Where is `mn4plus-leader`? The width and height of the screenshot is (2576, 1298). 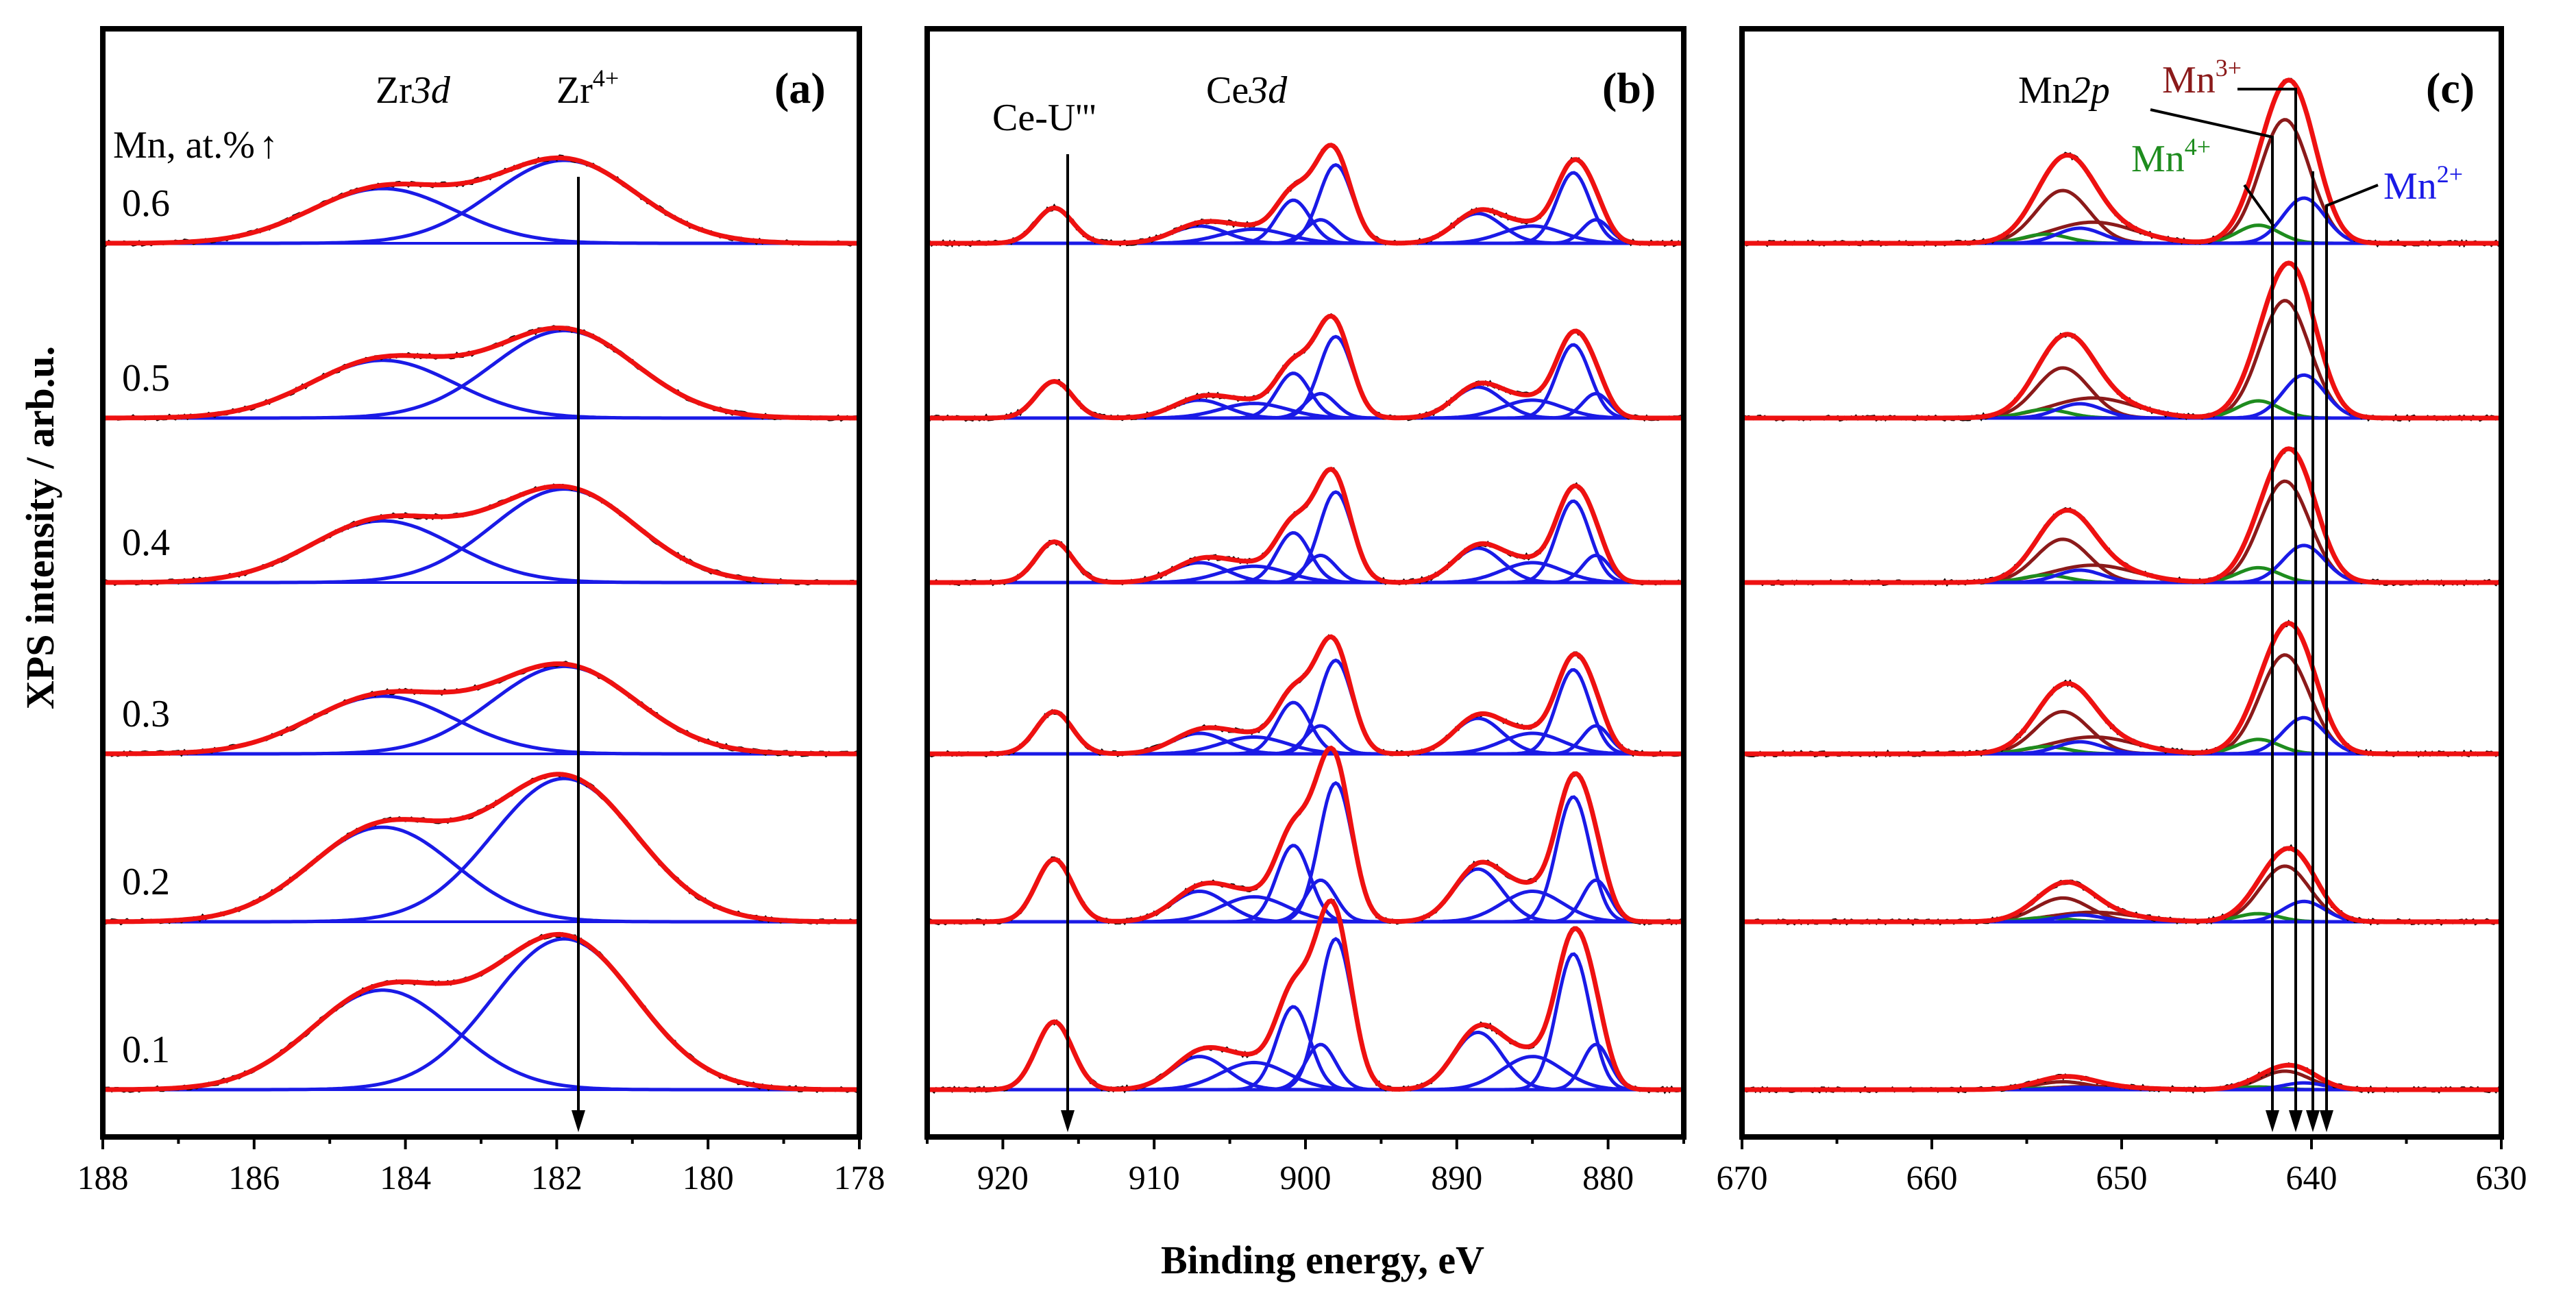 mn4plus-leader is located at coordinates (2259, 206).